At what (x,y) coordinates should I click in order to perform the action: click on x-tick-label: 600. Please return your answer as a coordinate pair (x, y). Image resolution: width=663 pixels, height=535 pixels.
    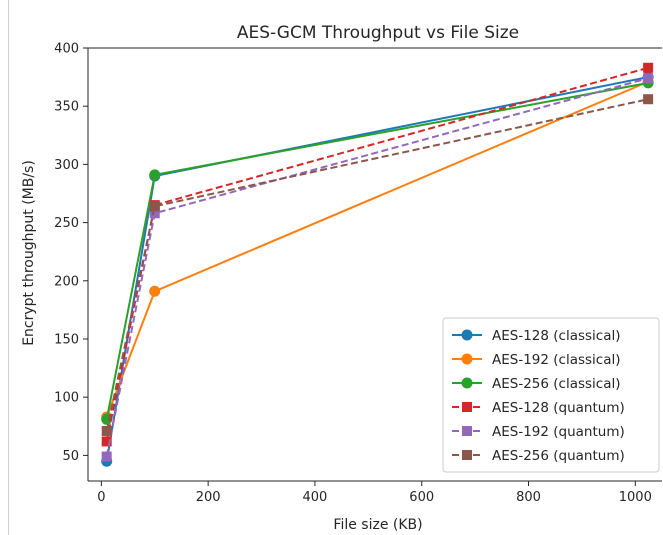
    Looking at the image, I should click on (421, 497).